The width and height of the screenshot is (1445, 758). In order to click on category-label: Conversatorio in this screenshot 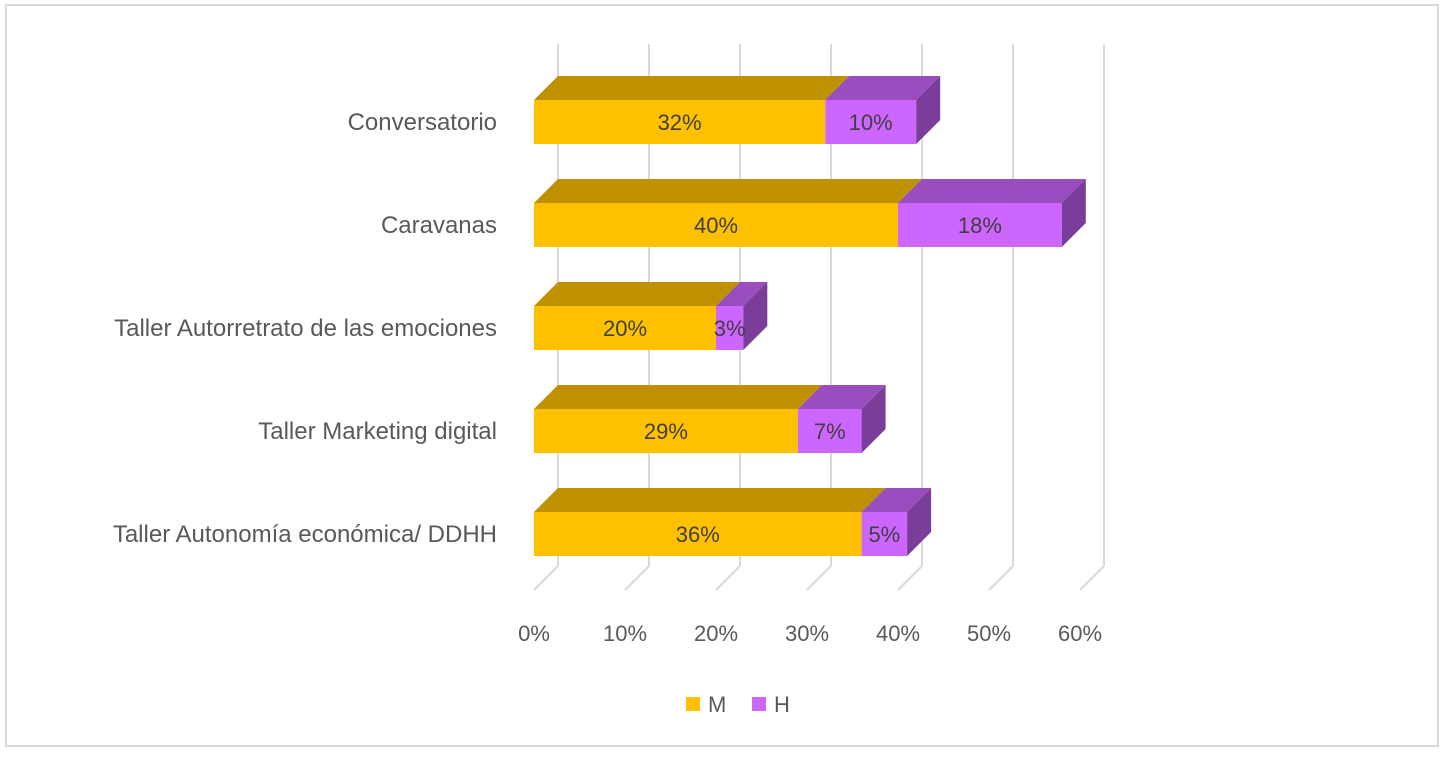, I will do `click(422, 122)`.